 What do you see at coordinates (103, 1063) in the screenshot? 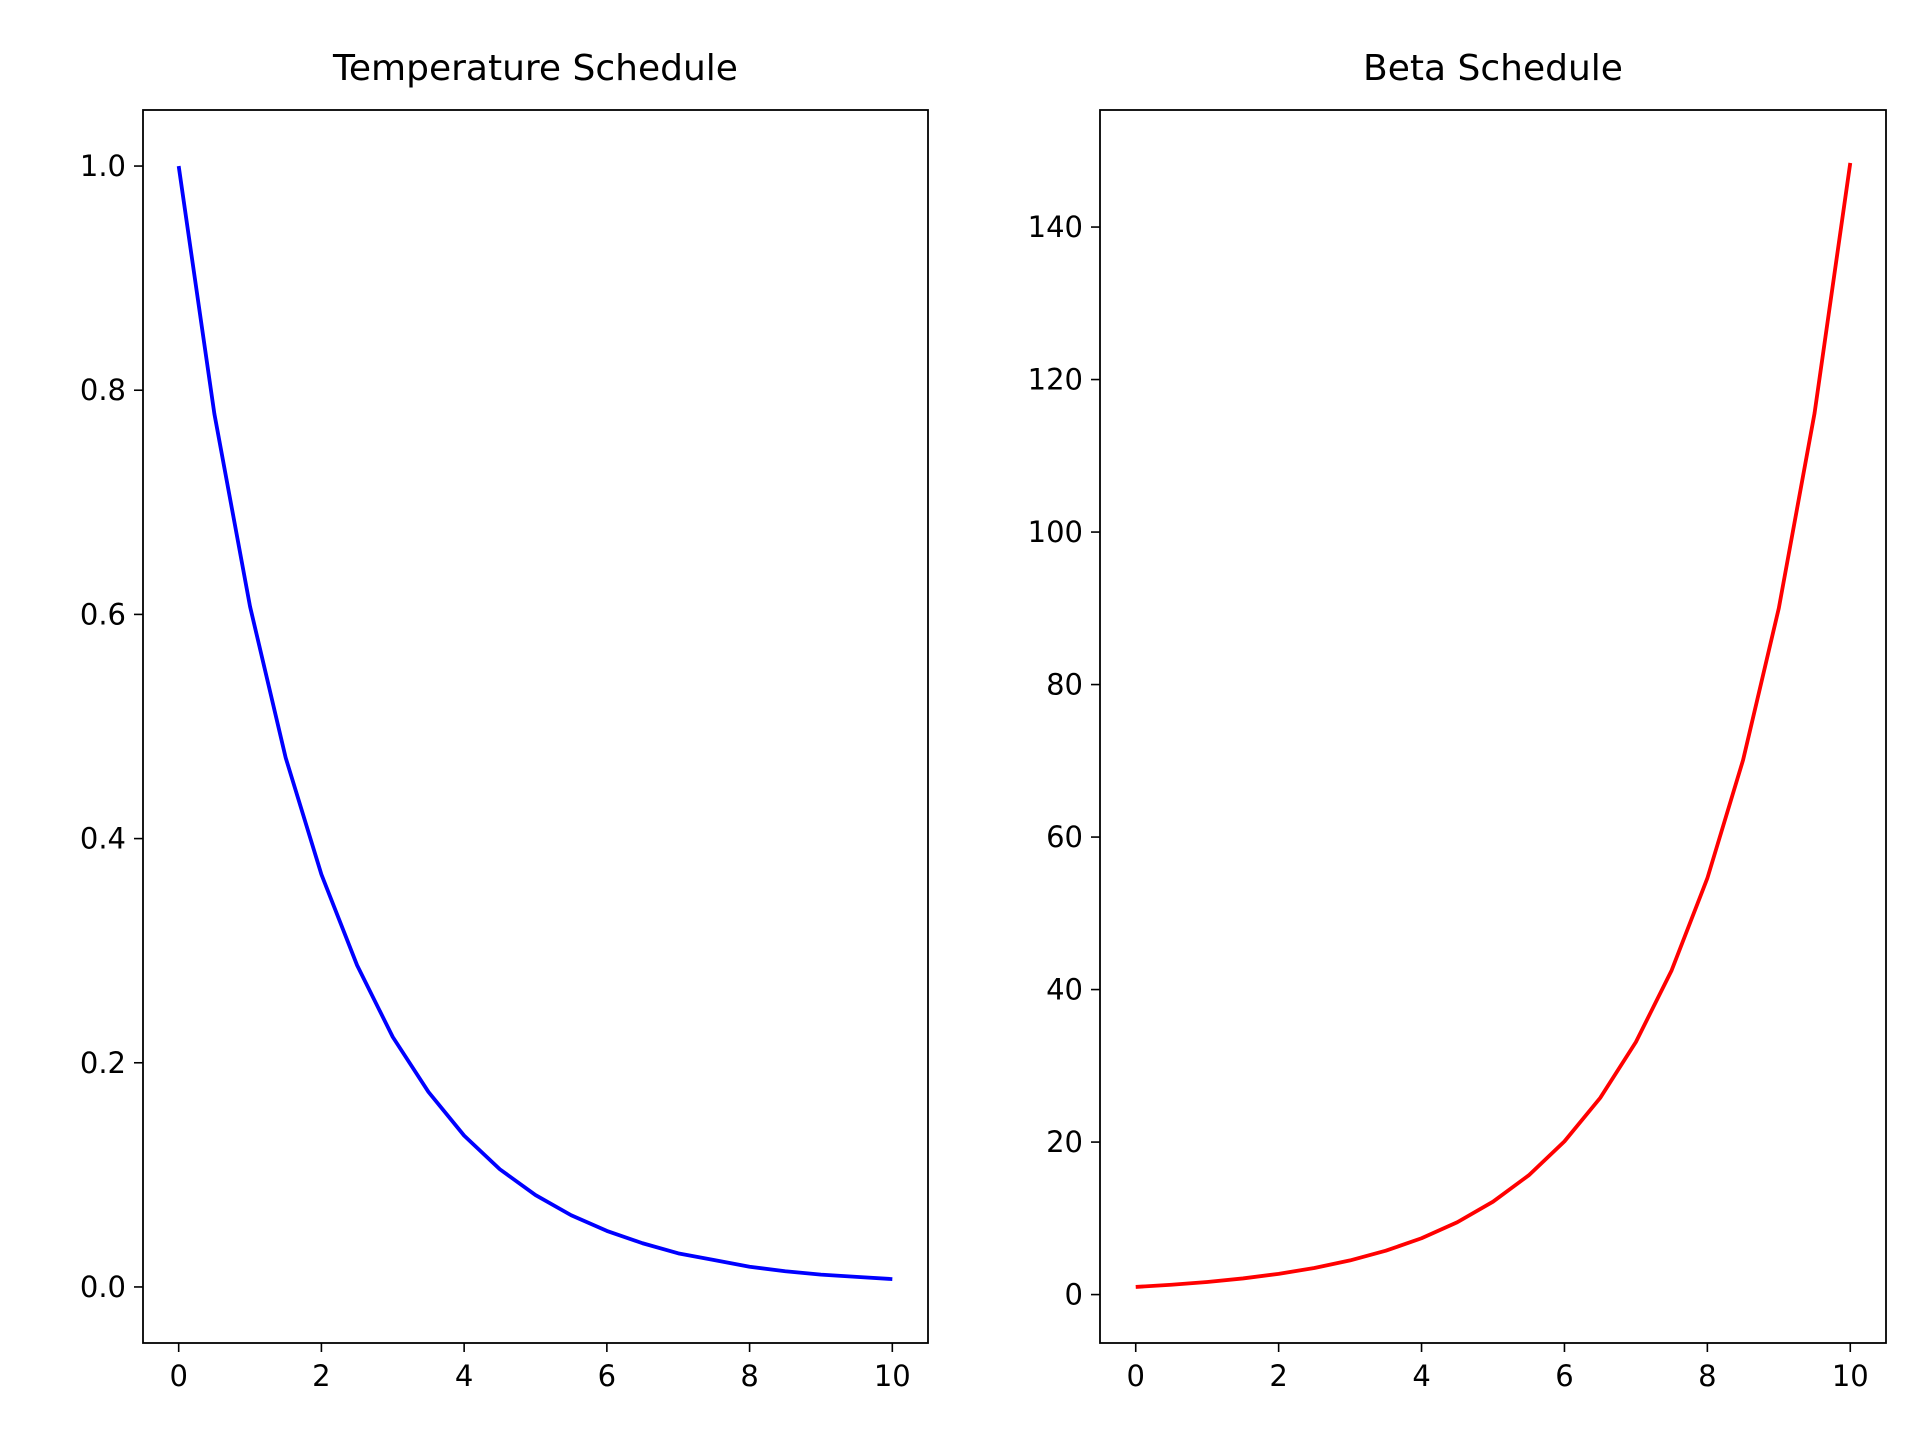
I see `y-tick-label: 0.2` at bounding box center [103, 1063].